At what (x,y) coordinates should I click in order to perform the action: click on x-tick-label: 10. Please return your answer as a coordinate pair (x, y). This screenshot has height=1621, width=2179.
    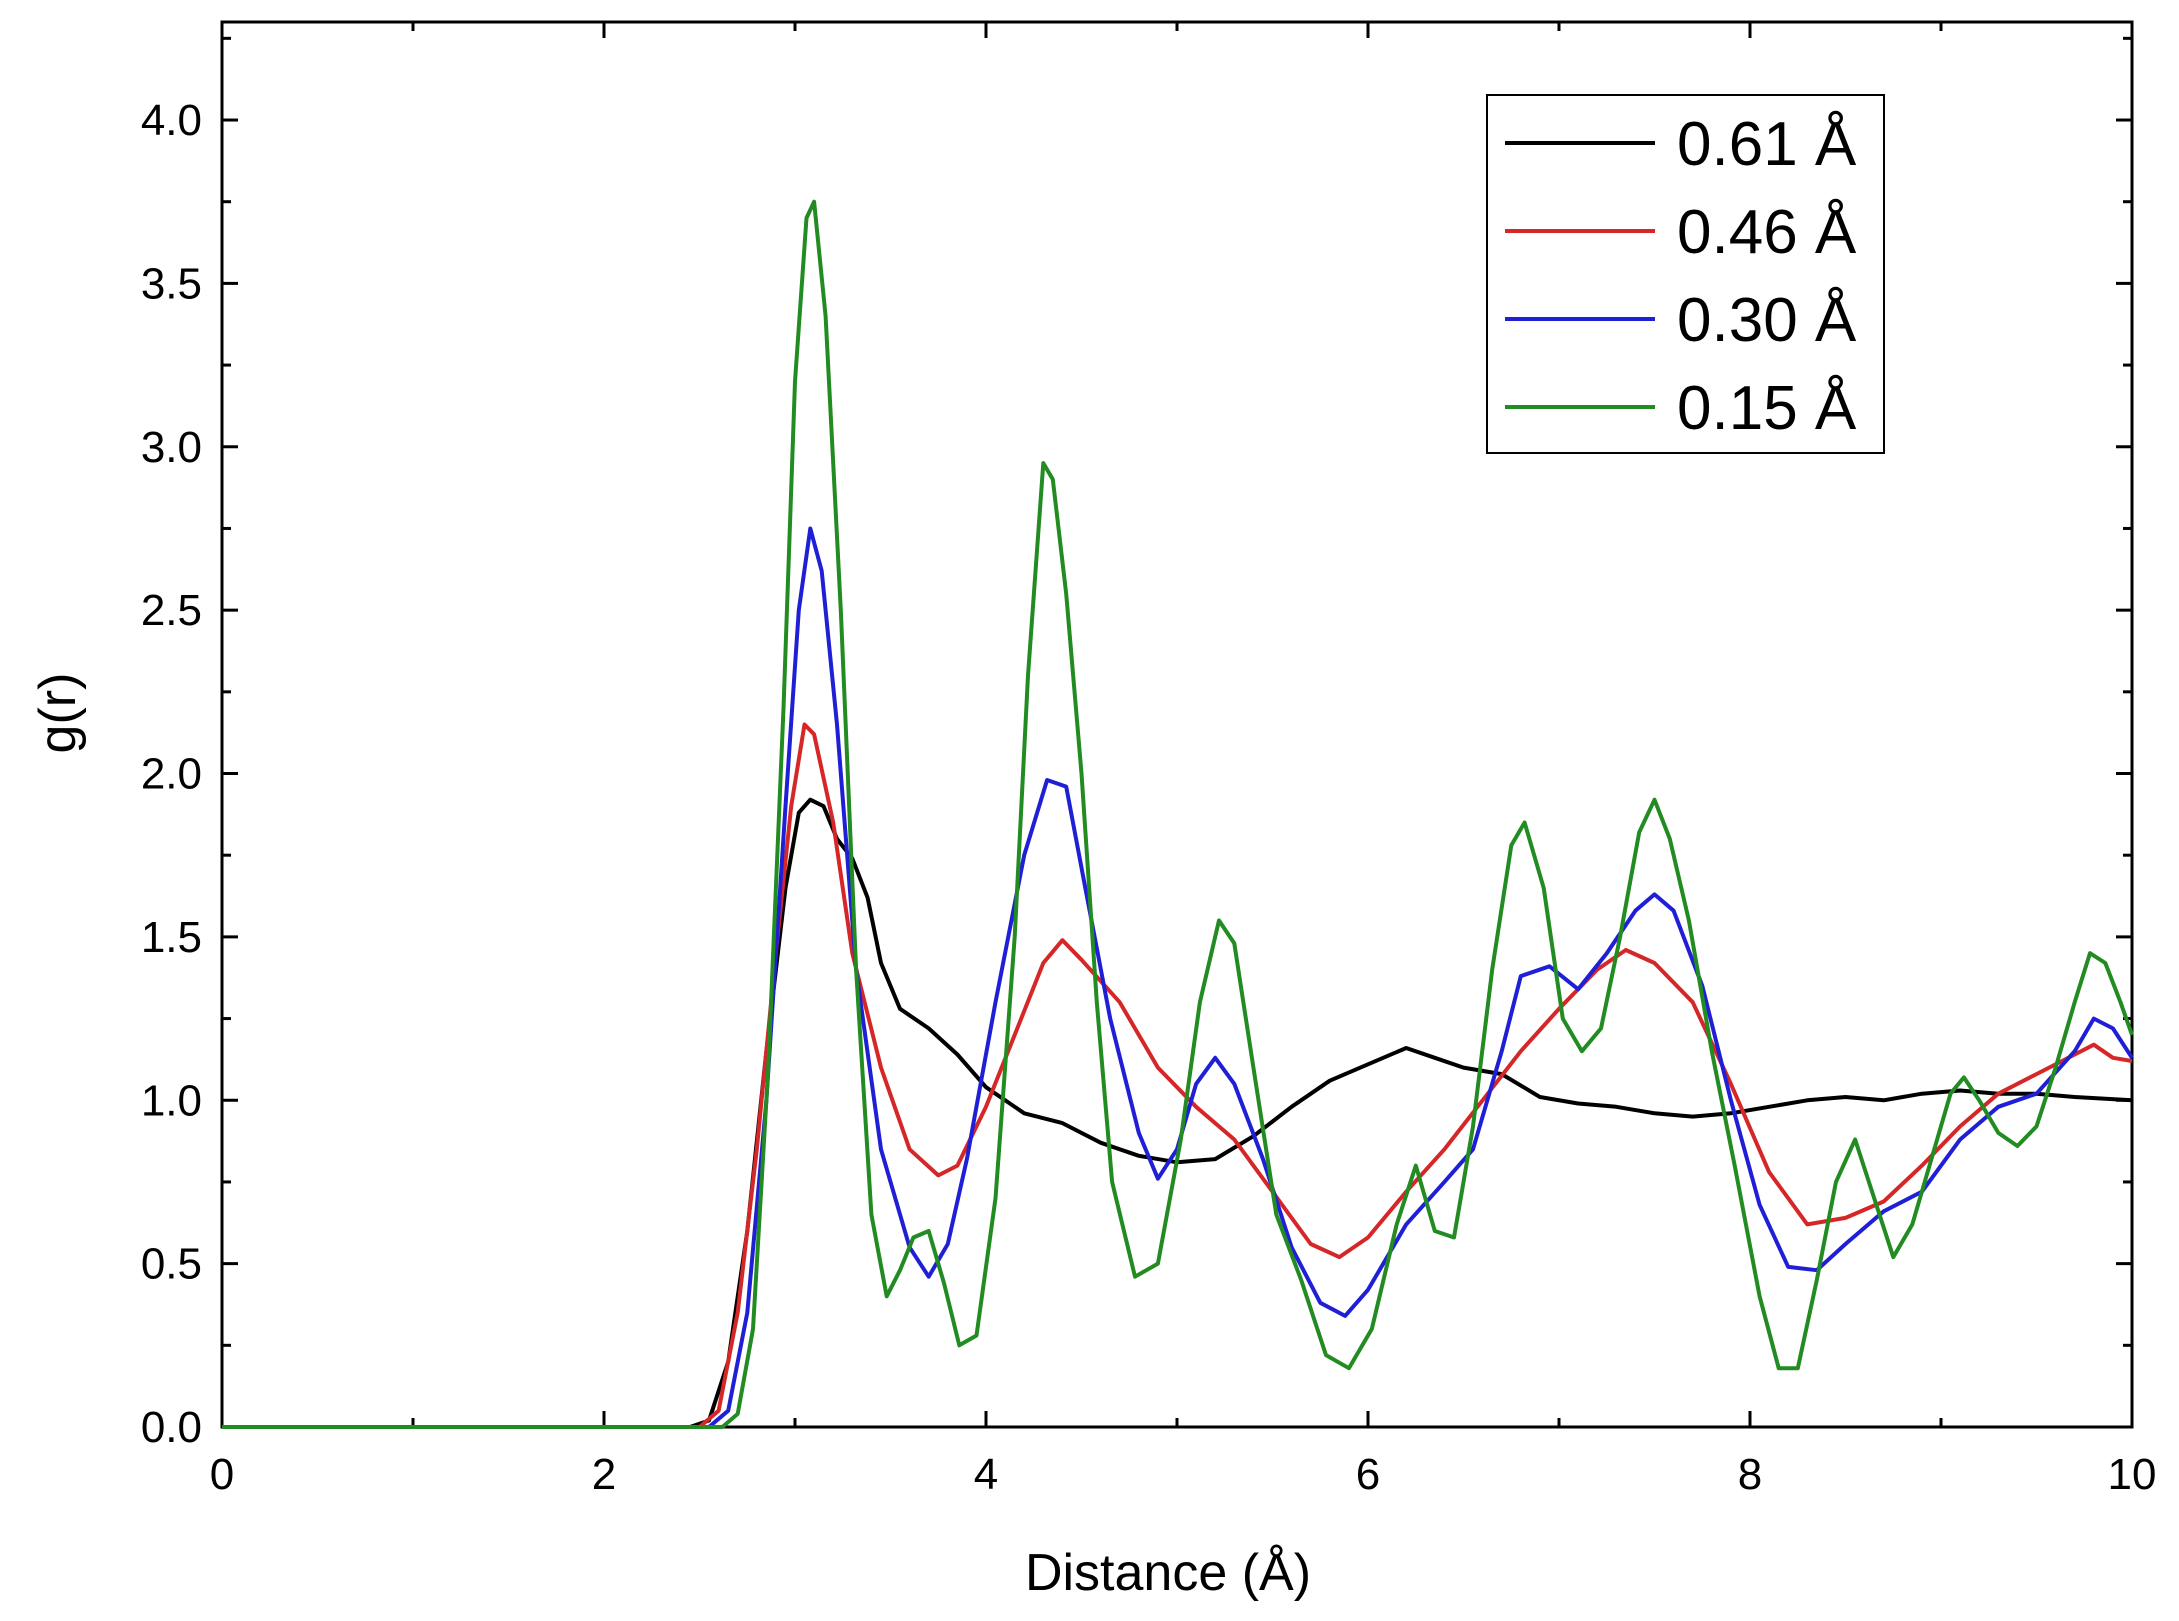
    Looking at the image, I should click on (2132, 1474).